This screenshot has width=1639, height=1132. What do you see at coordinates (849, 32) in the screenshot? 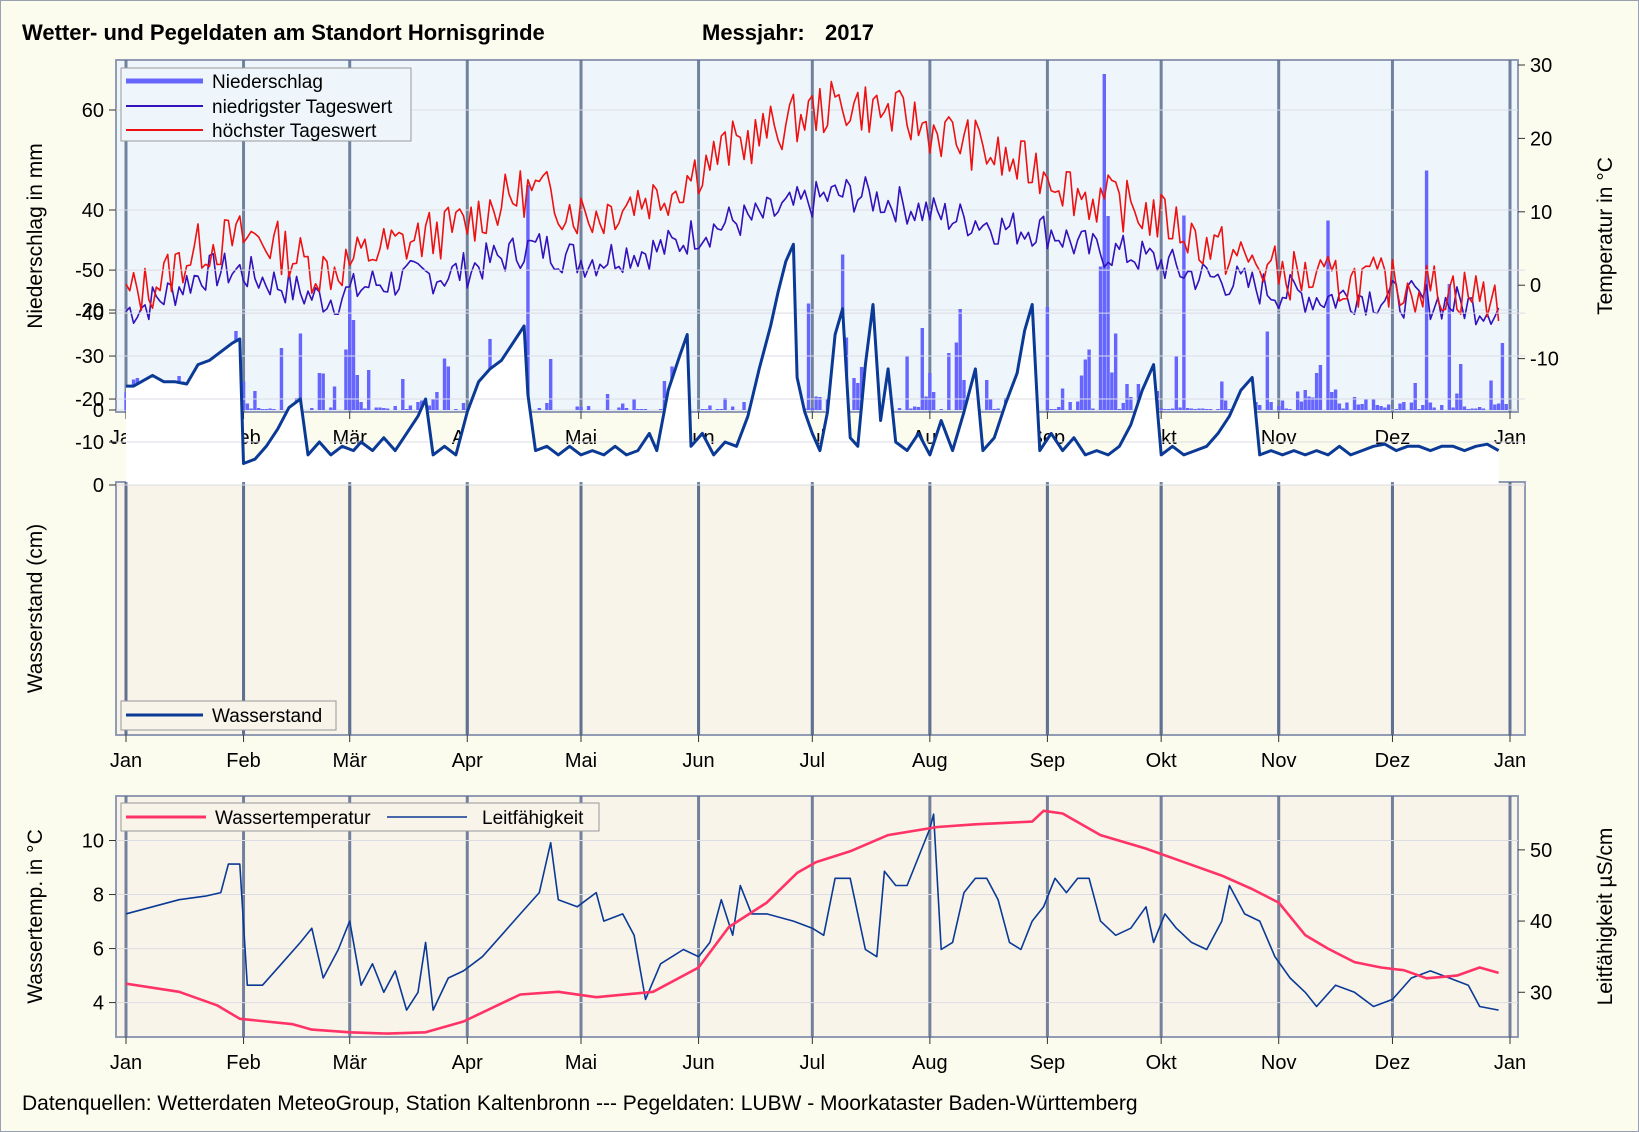
I see `year-value: 2017` at bounding box center [849, 32].